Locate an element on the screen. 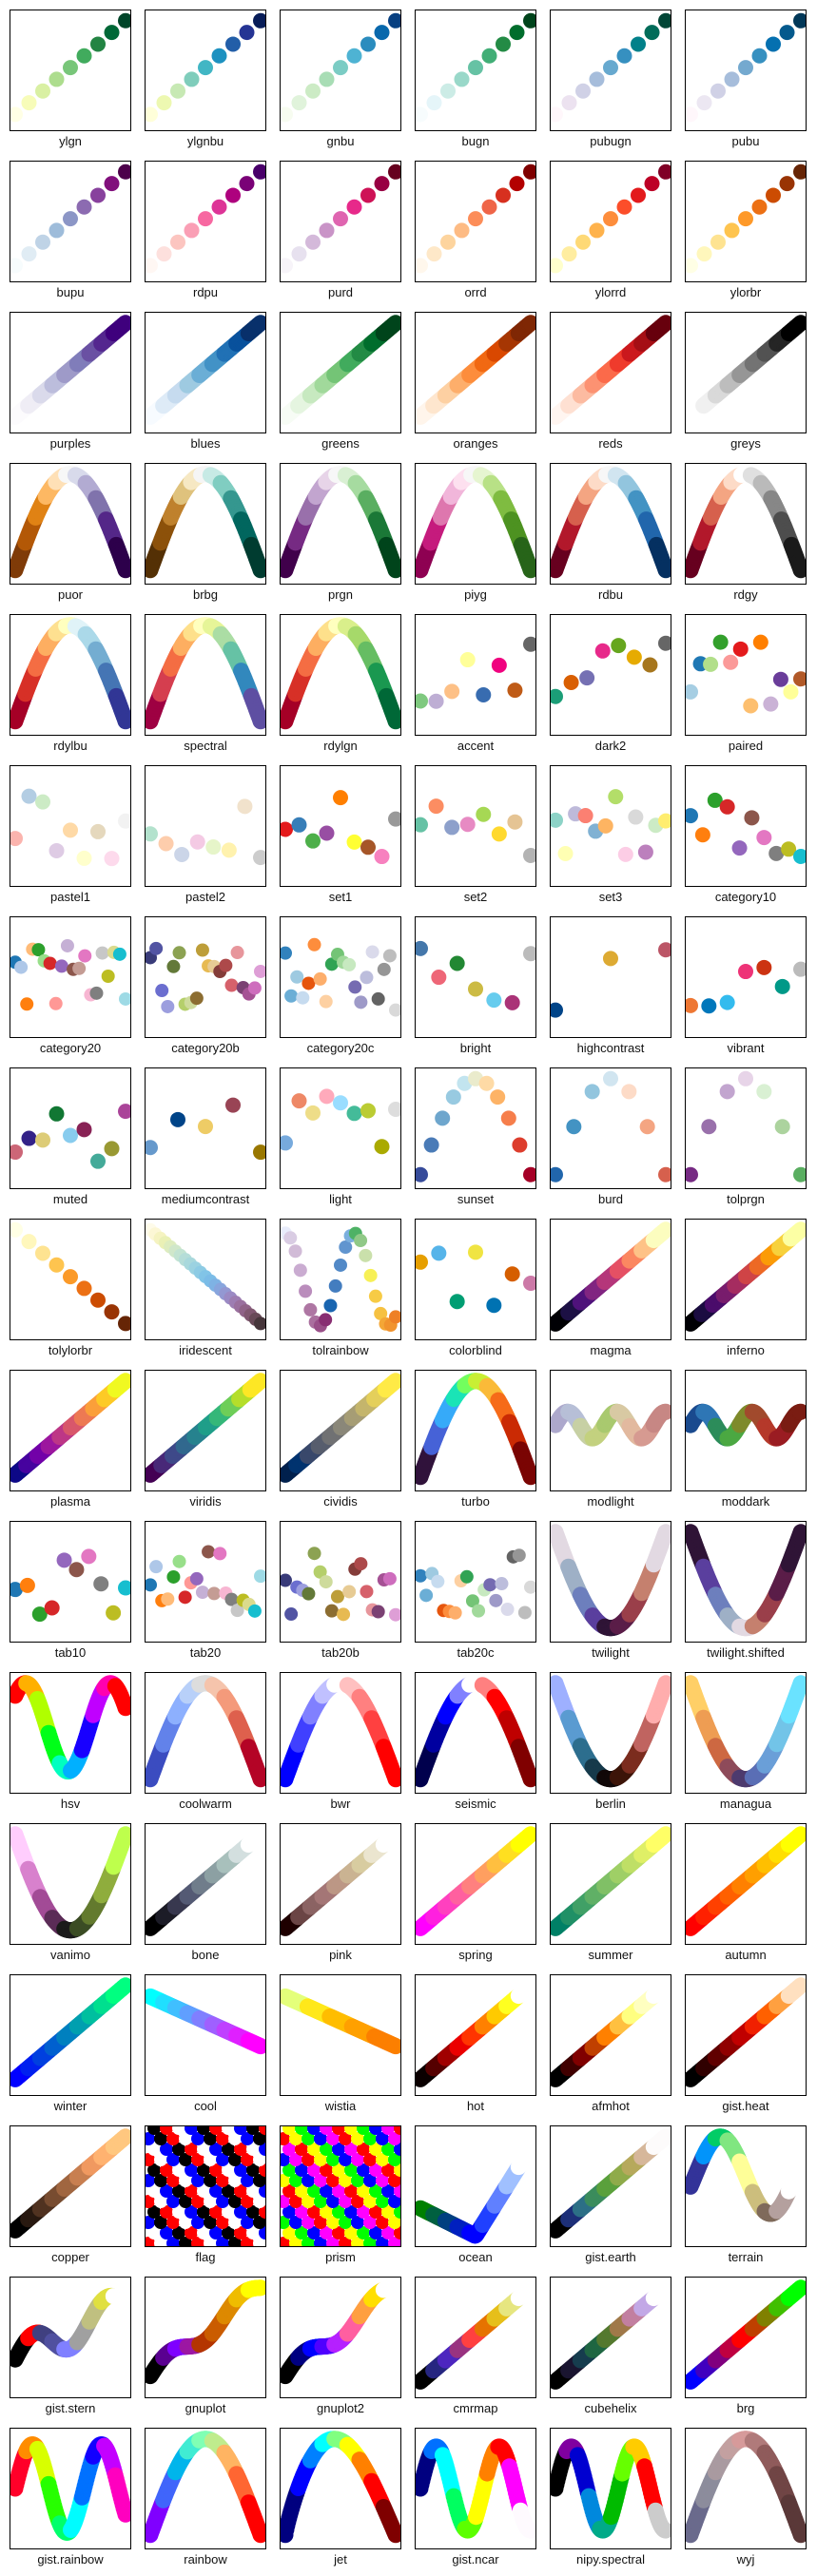  colormap-panel: bright is located at coordinates (476, 986).